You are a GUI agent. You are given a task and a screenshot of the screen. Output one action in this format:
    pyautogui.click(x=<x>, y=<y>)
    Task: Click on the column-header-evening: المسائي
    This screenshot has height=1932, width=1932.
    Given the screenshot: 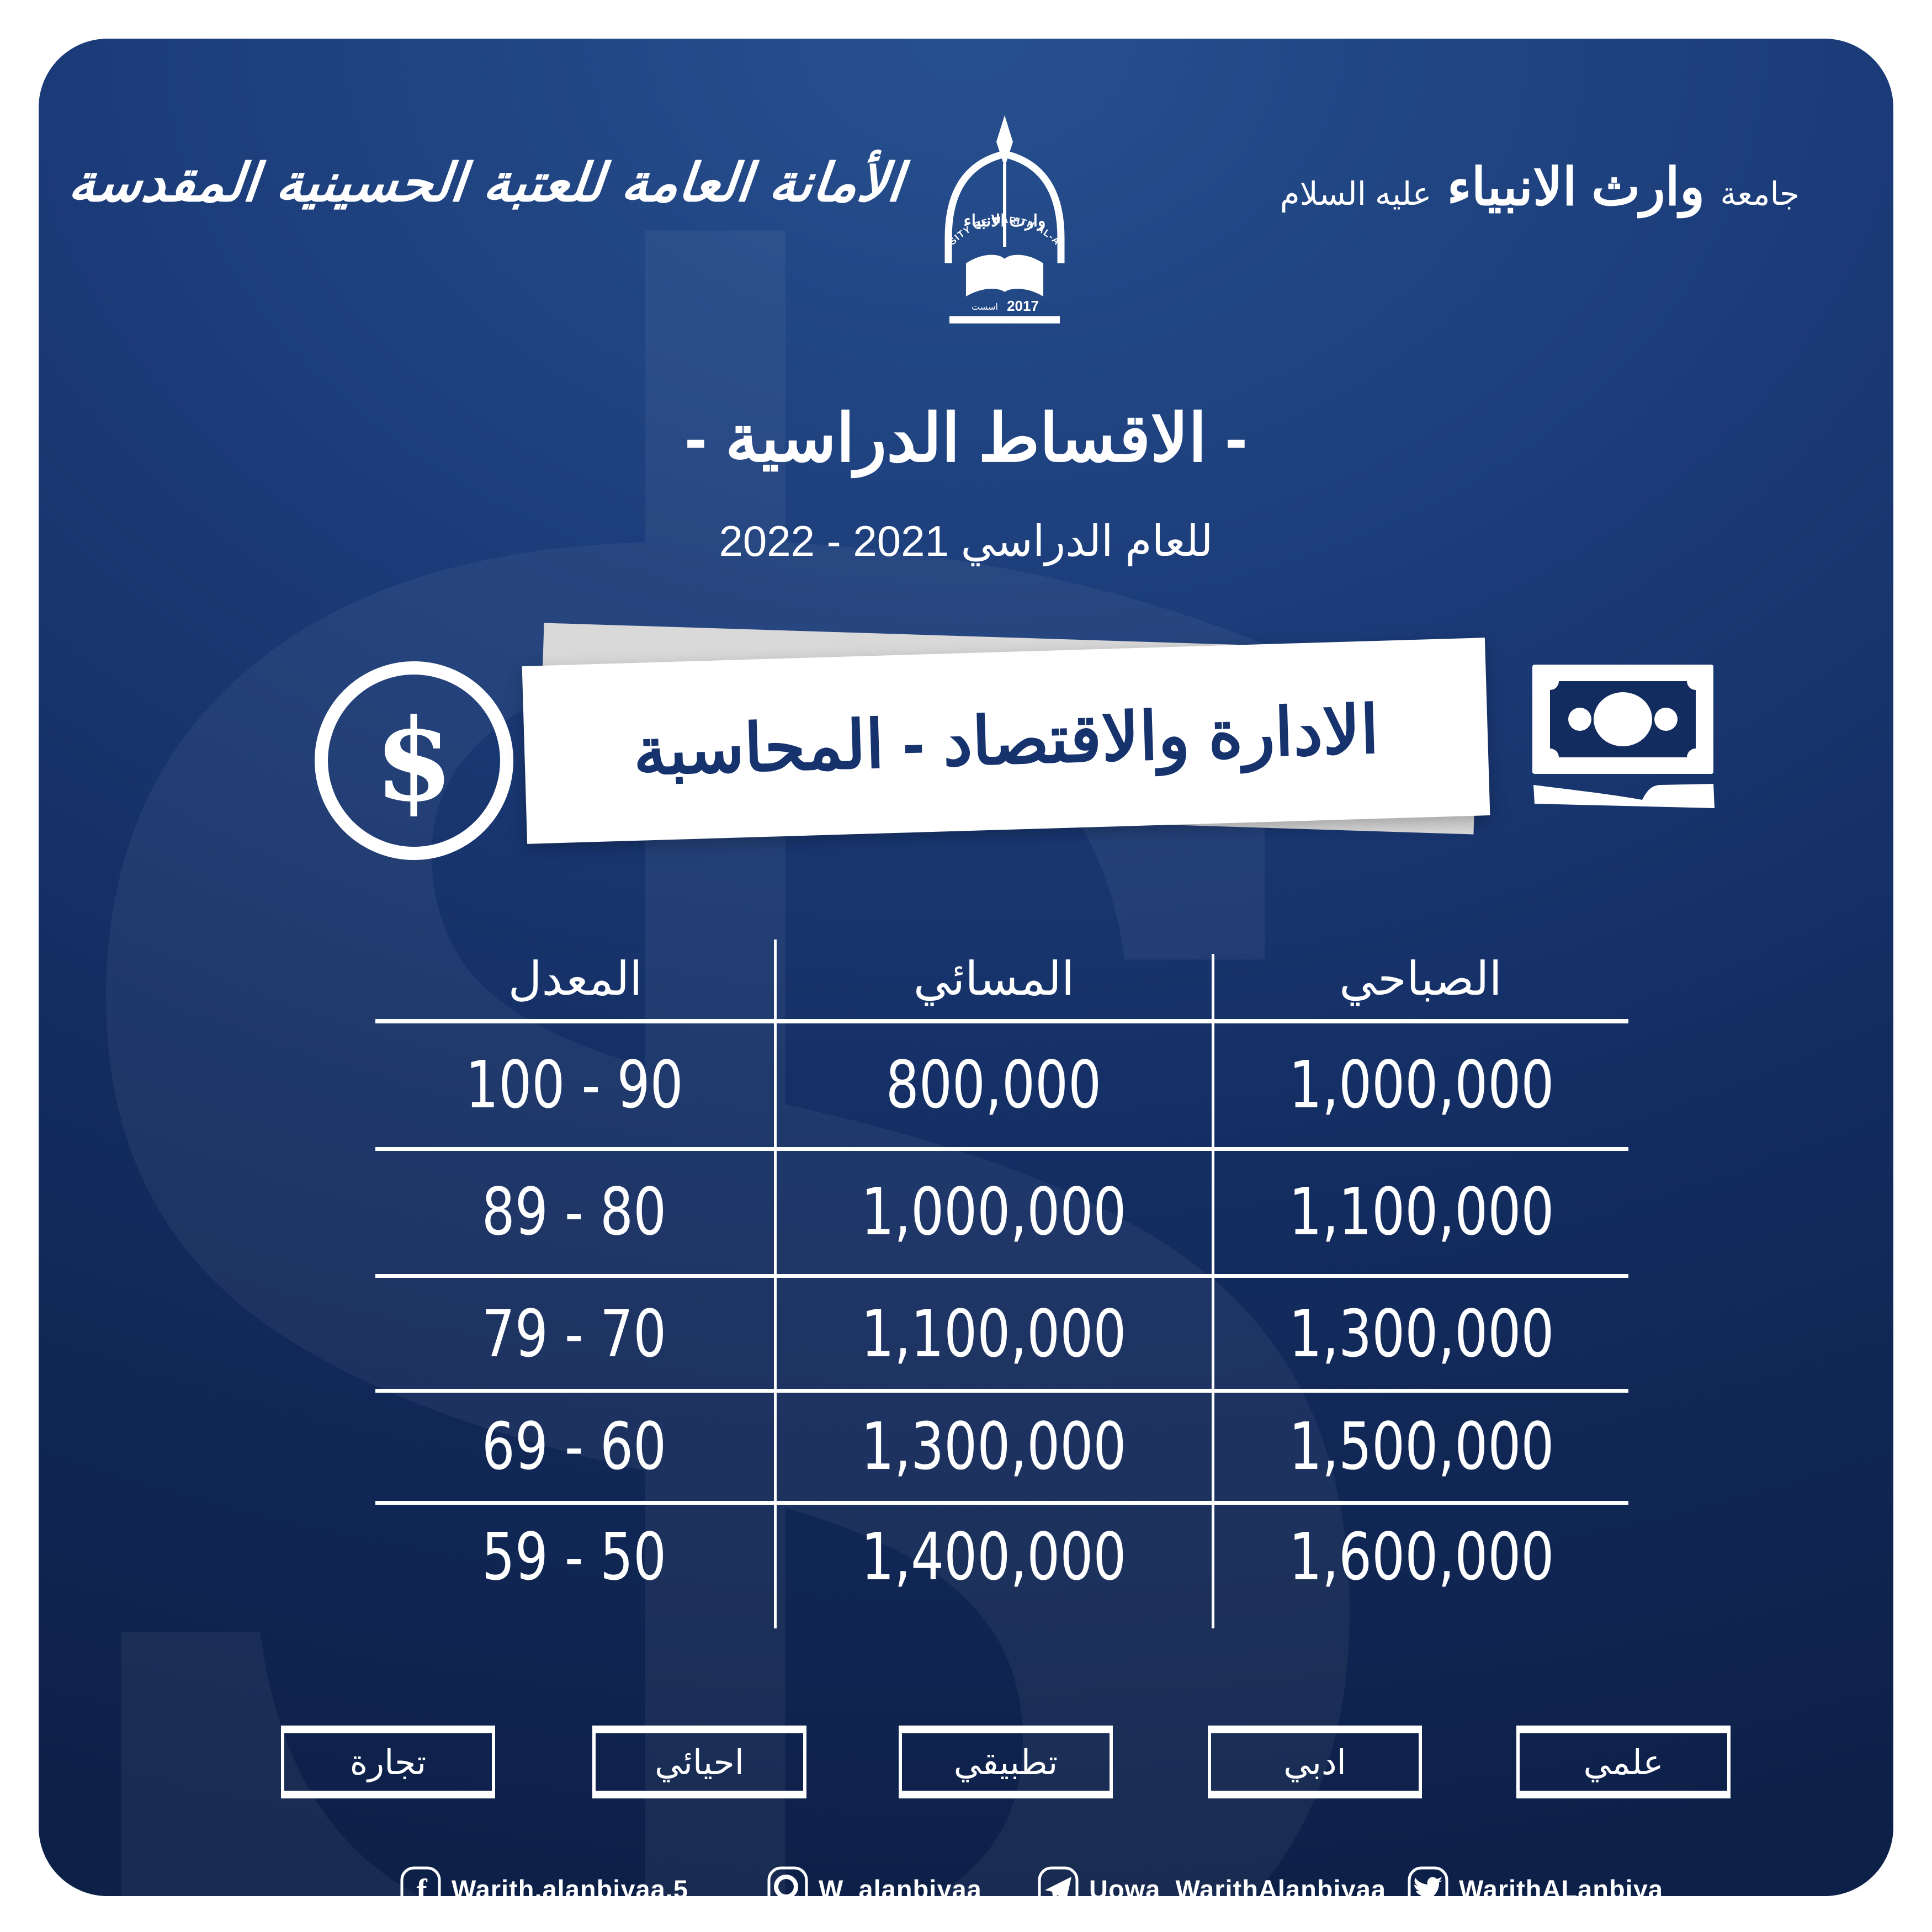 What is the action you would take?
    pyautogui.click(x=994, y=979)
    